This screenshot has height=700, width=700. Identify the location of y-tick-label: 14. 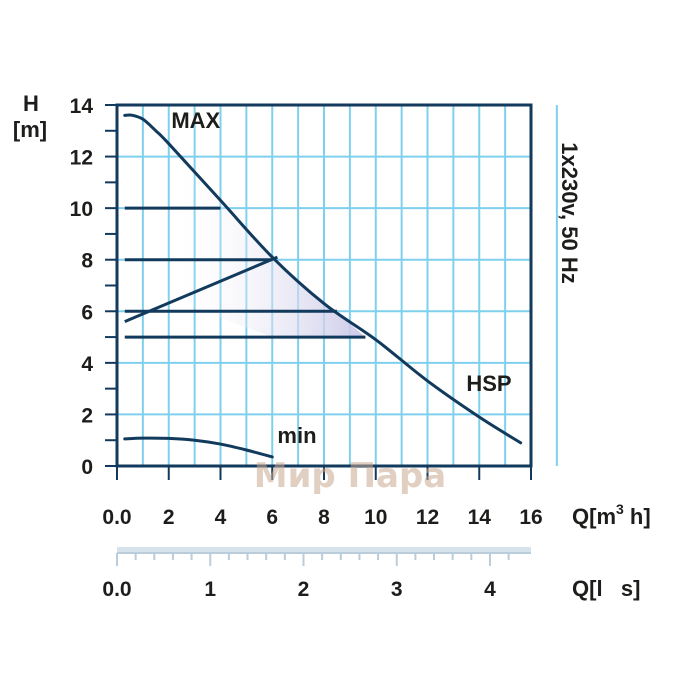
(82, 106).